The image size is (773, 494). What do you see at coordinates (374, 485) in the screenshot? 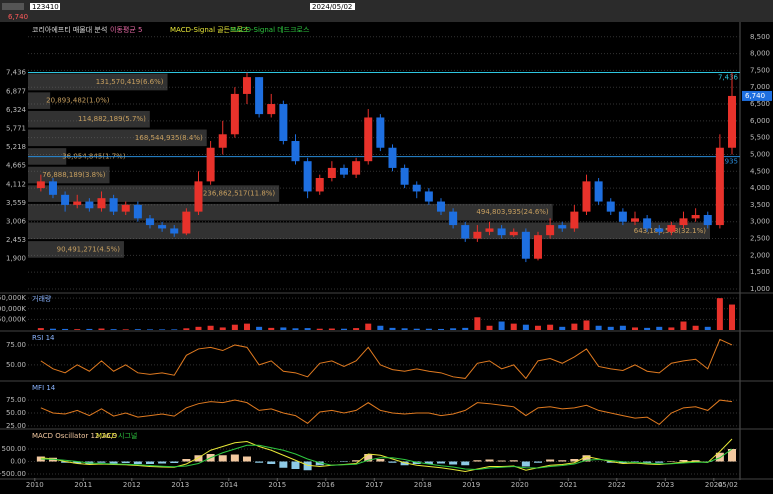
I see `x-tick-label: 2017` at bounding box center [374, 485].